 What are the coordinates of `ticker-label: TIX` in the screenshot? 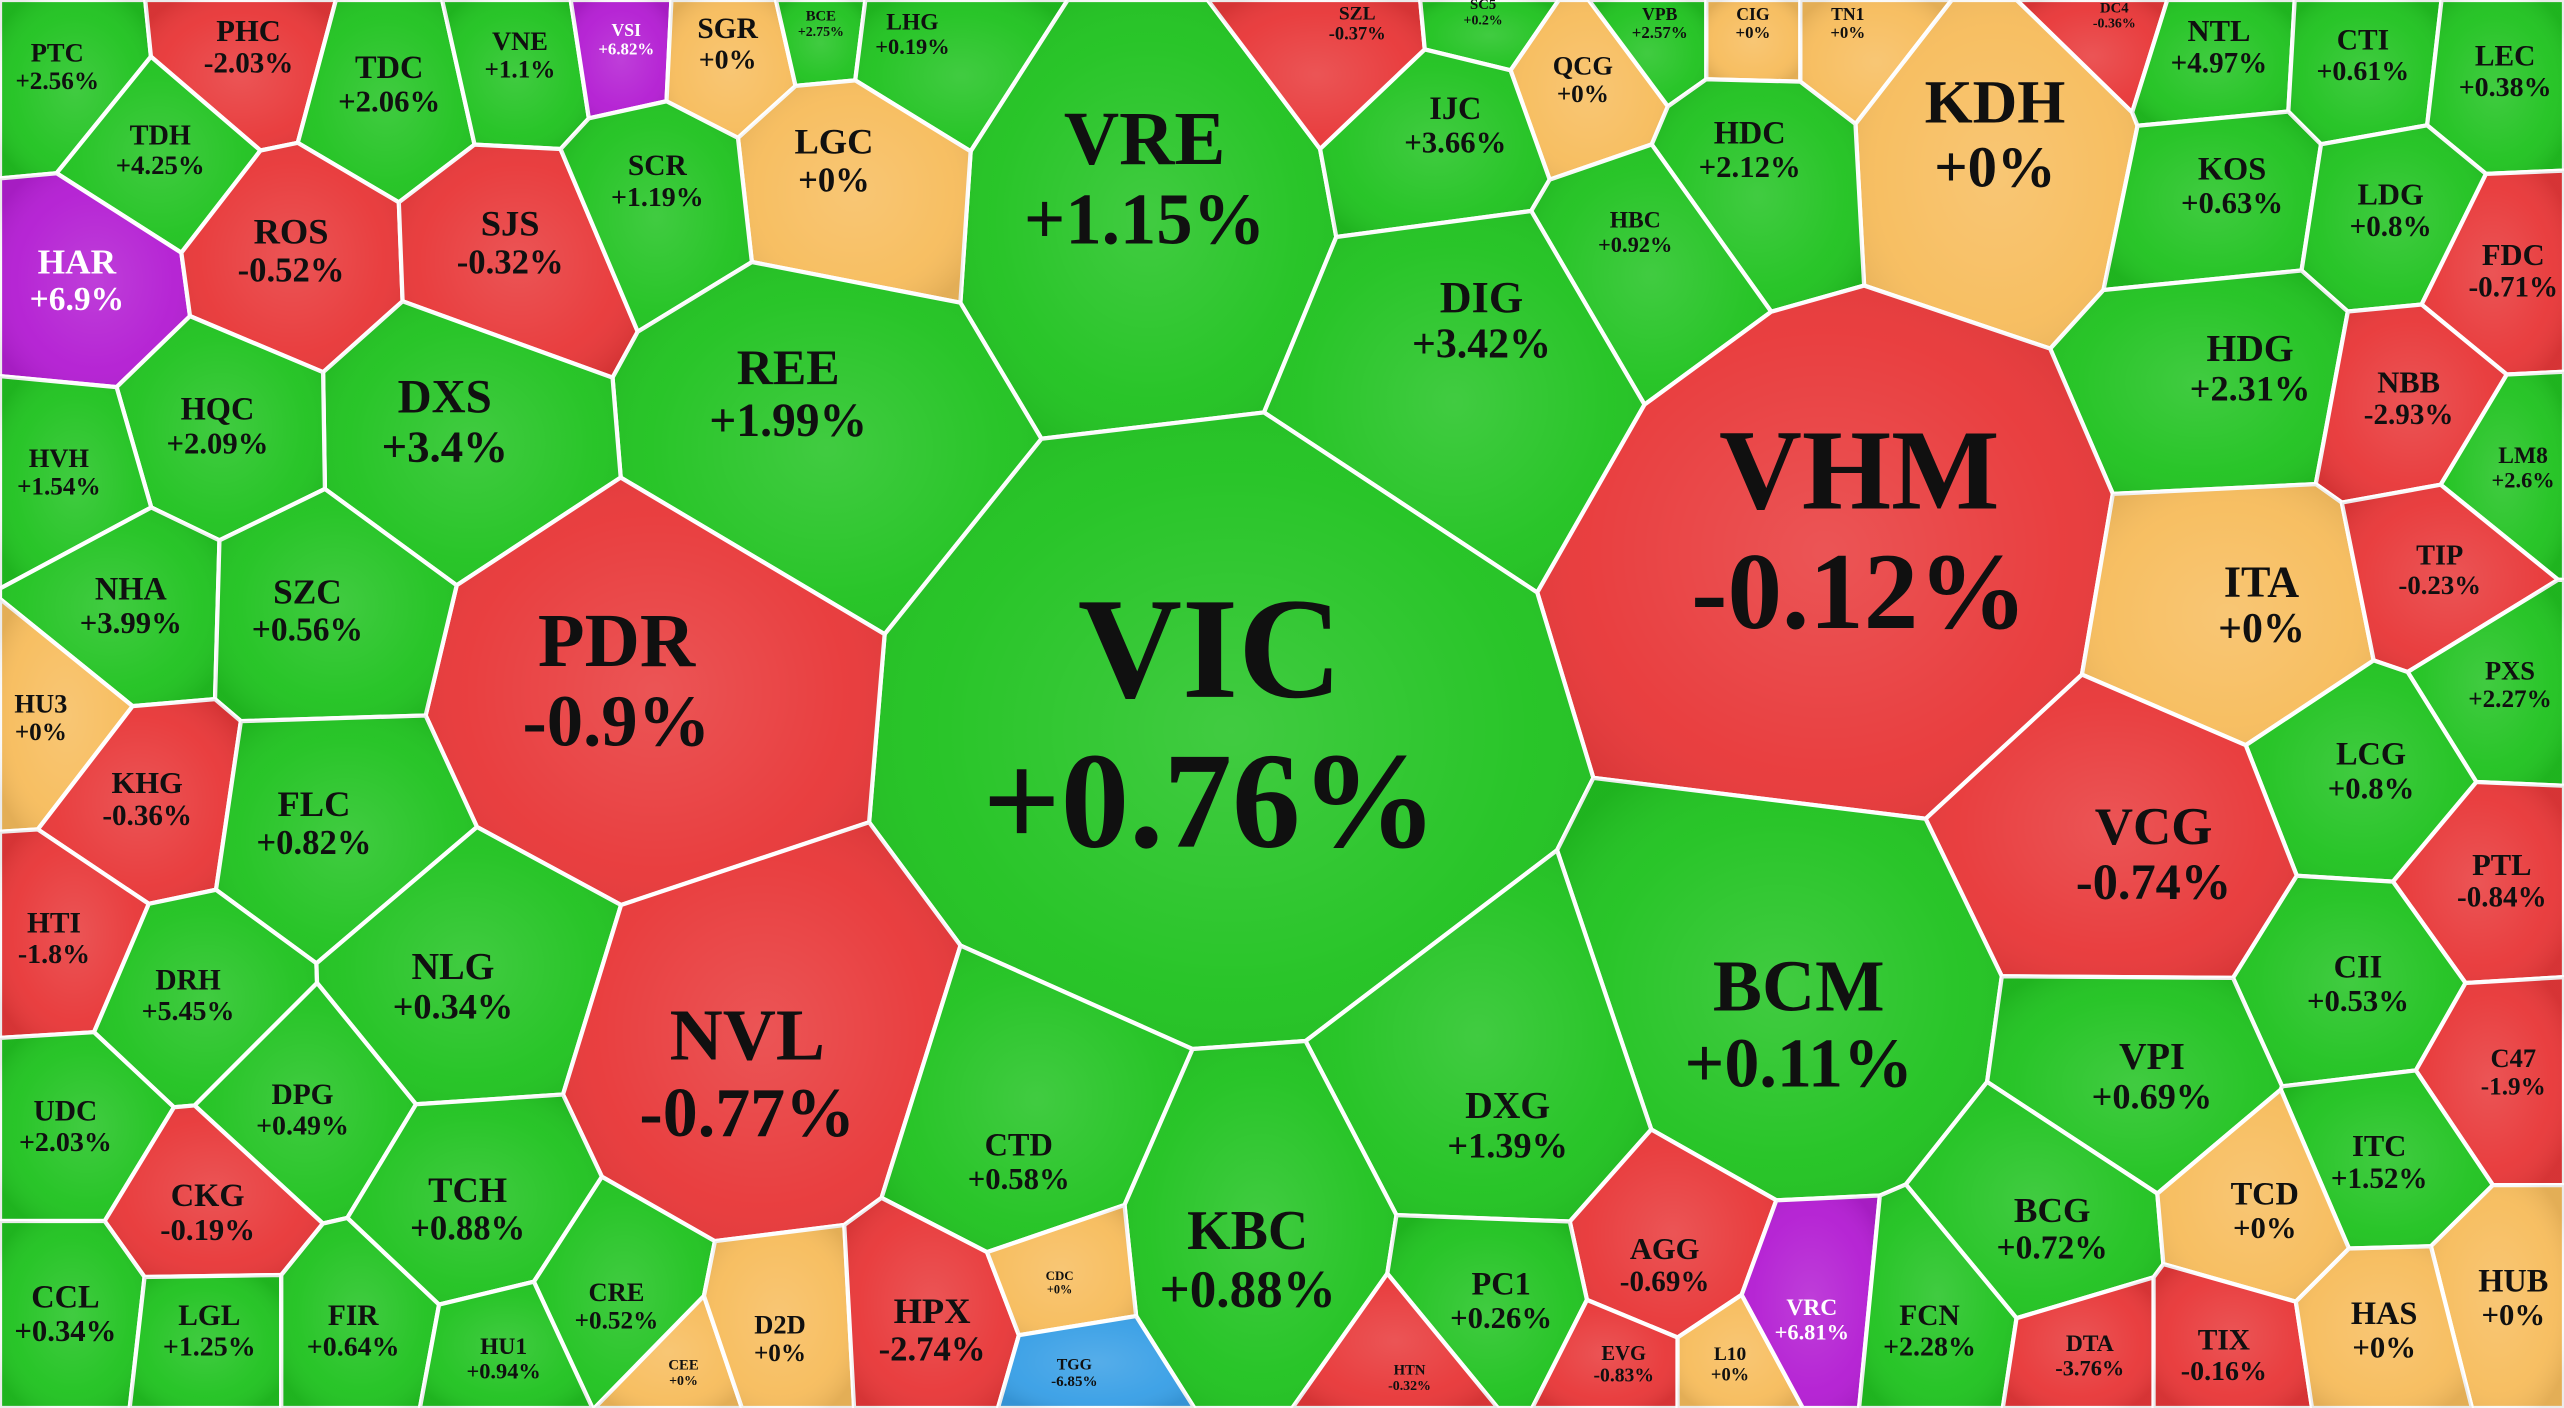 It's located at (2224, 1340).